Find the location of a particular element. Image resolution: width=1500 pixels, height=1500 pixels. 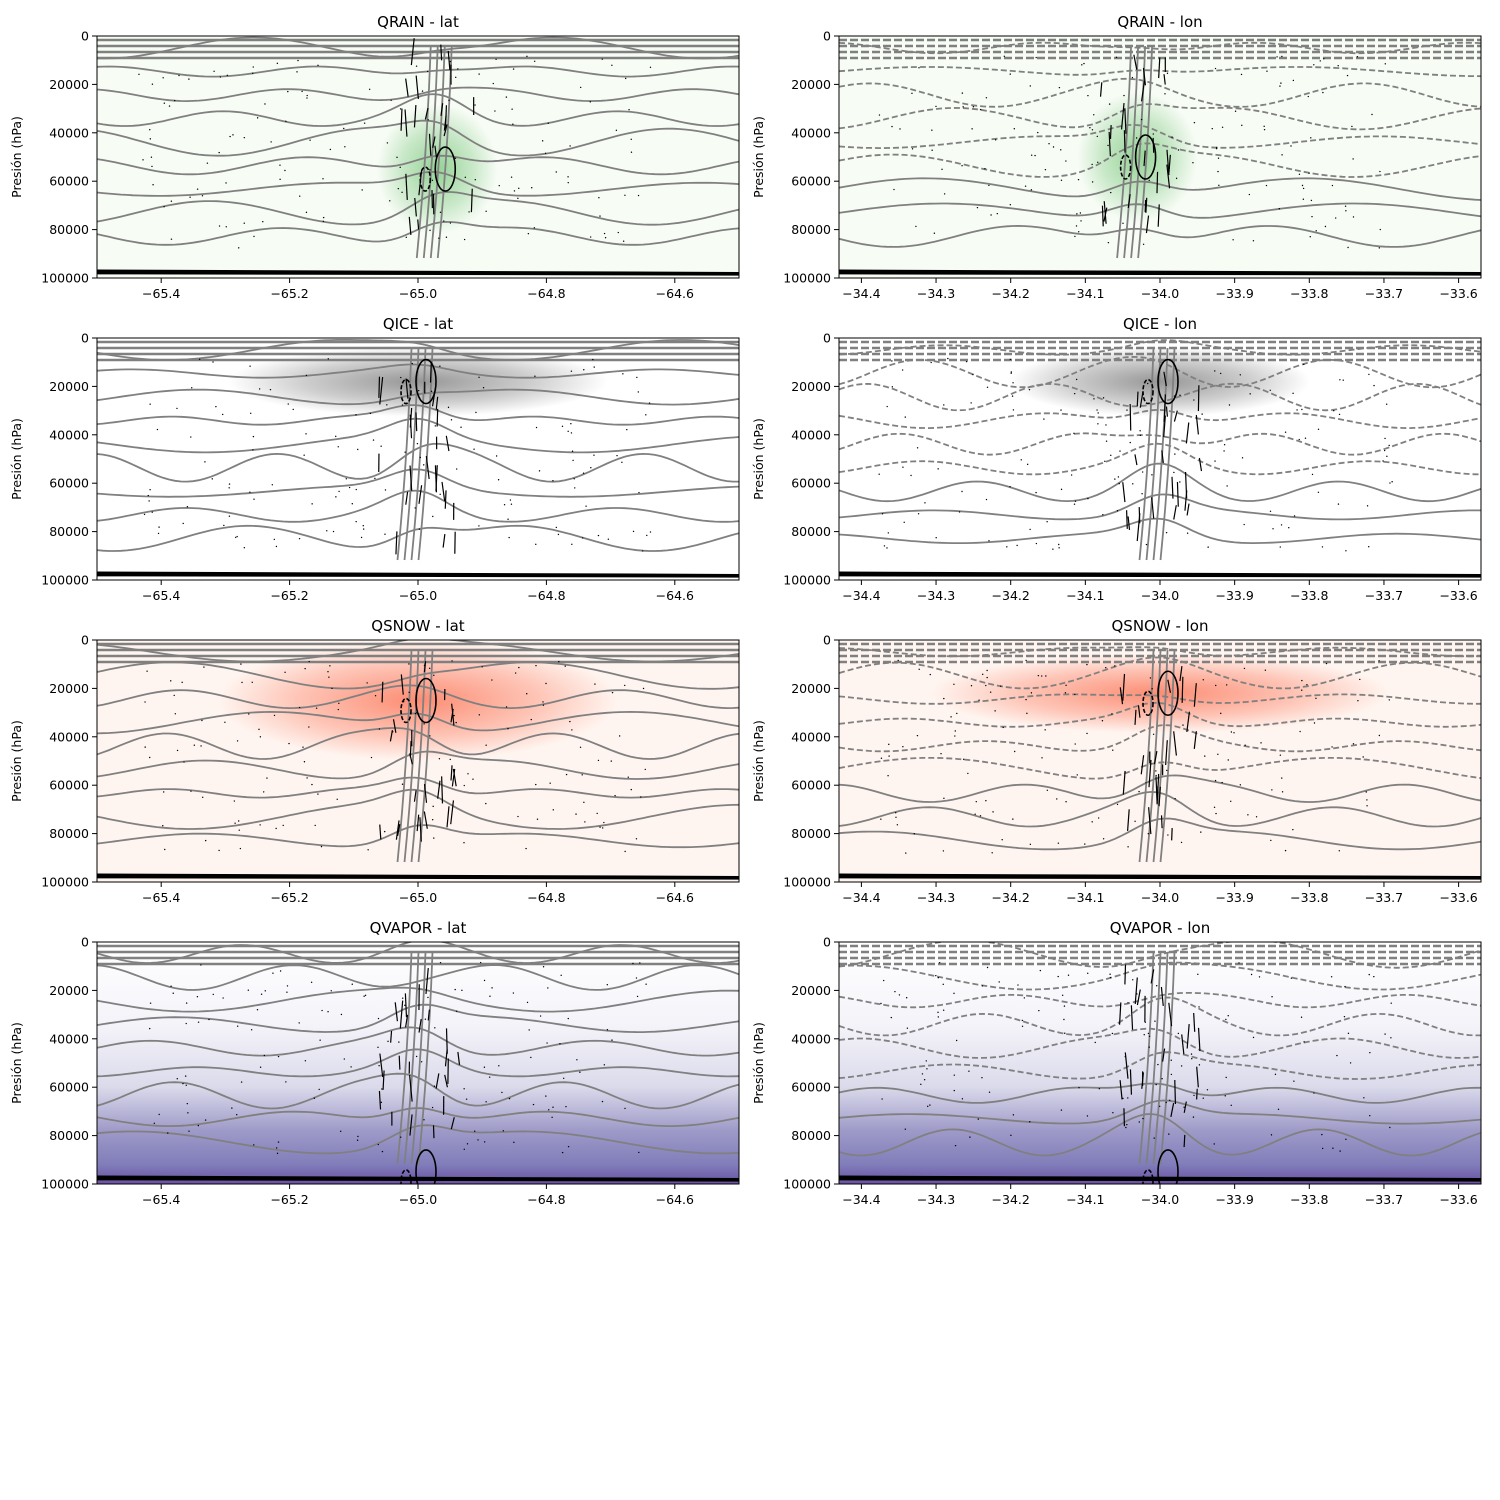

surface-band is located at coordinates (418, 876).